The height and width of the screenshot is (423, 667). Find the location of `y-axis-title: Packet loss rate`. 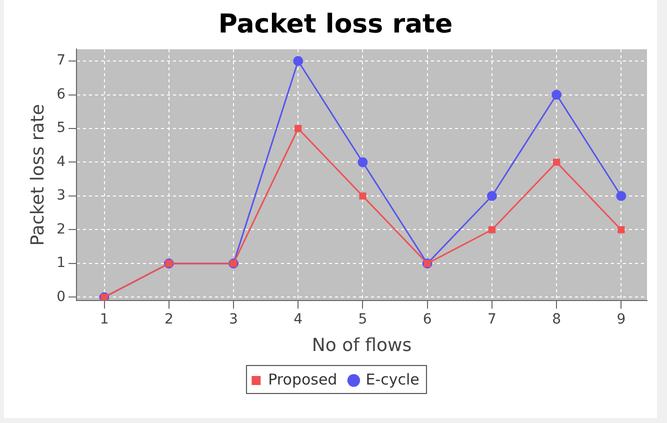

y-axis-title: Packet loss rate is located at coordinates (37, 175).